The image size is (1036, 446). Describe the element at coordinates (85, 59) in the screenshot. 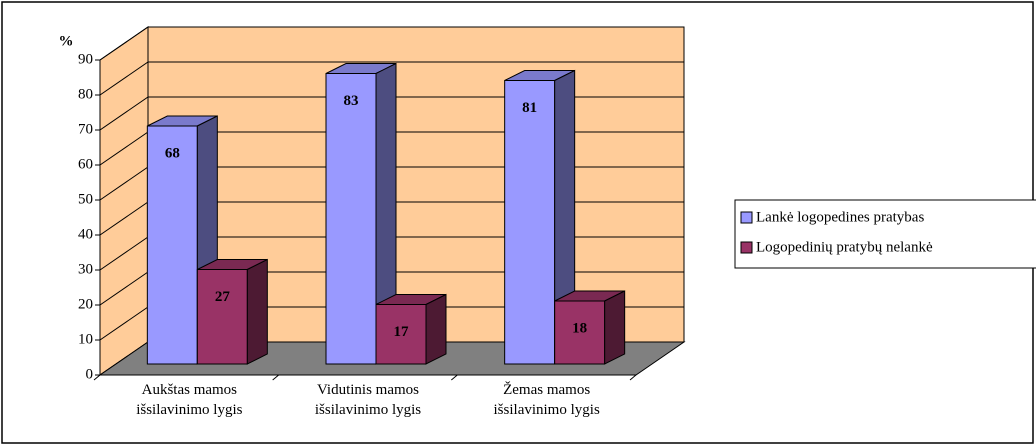

I see `y-tick-label: 90` at that location.